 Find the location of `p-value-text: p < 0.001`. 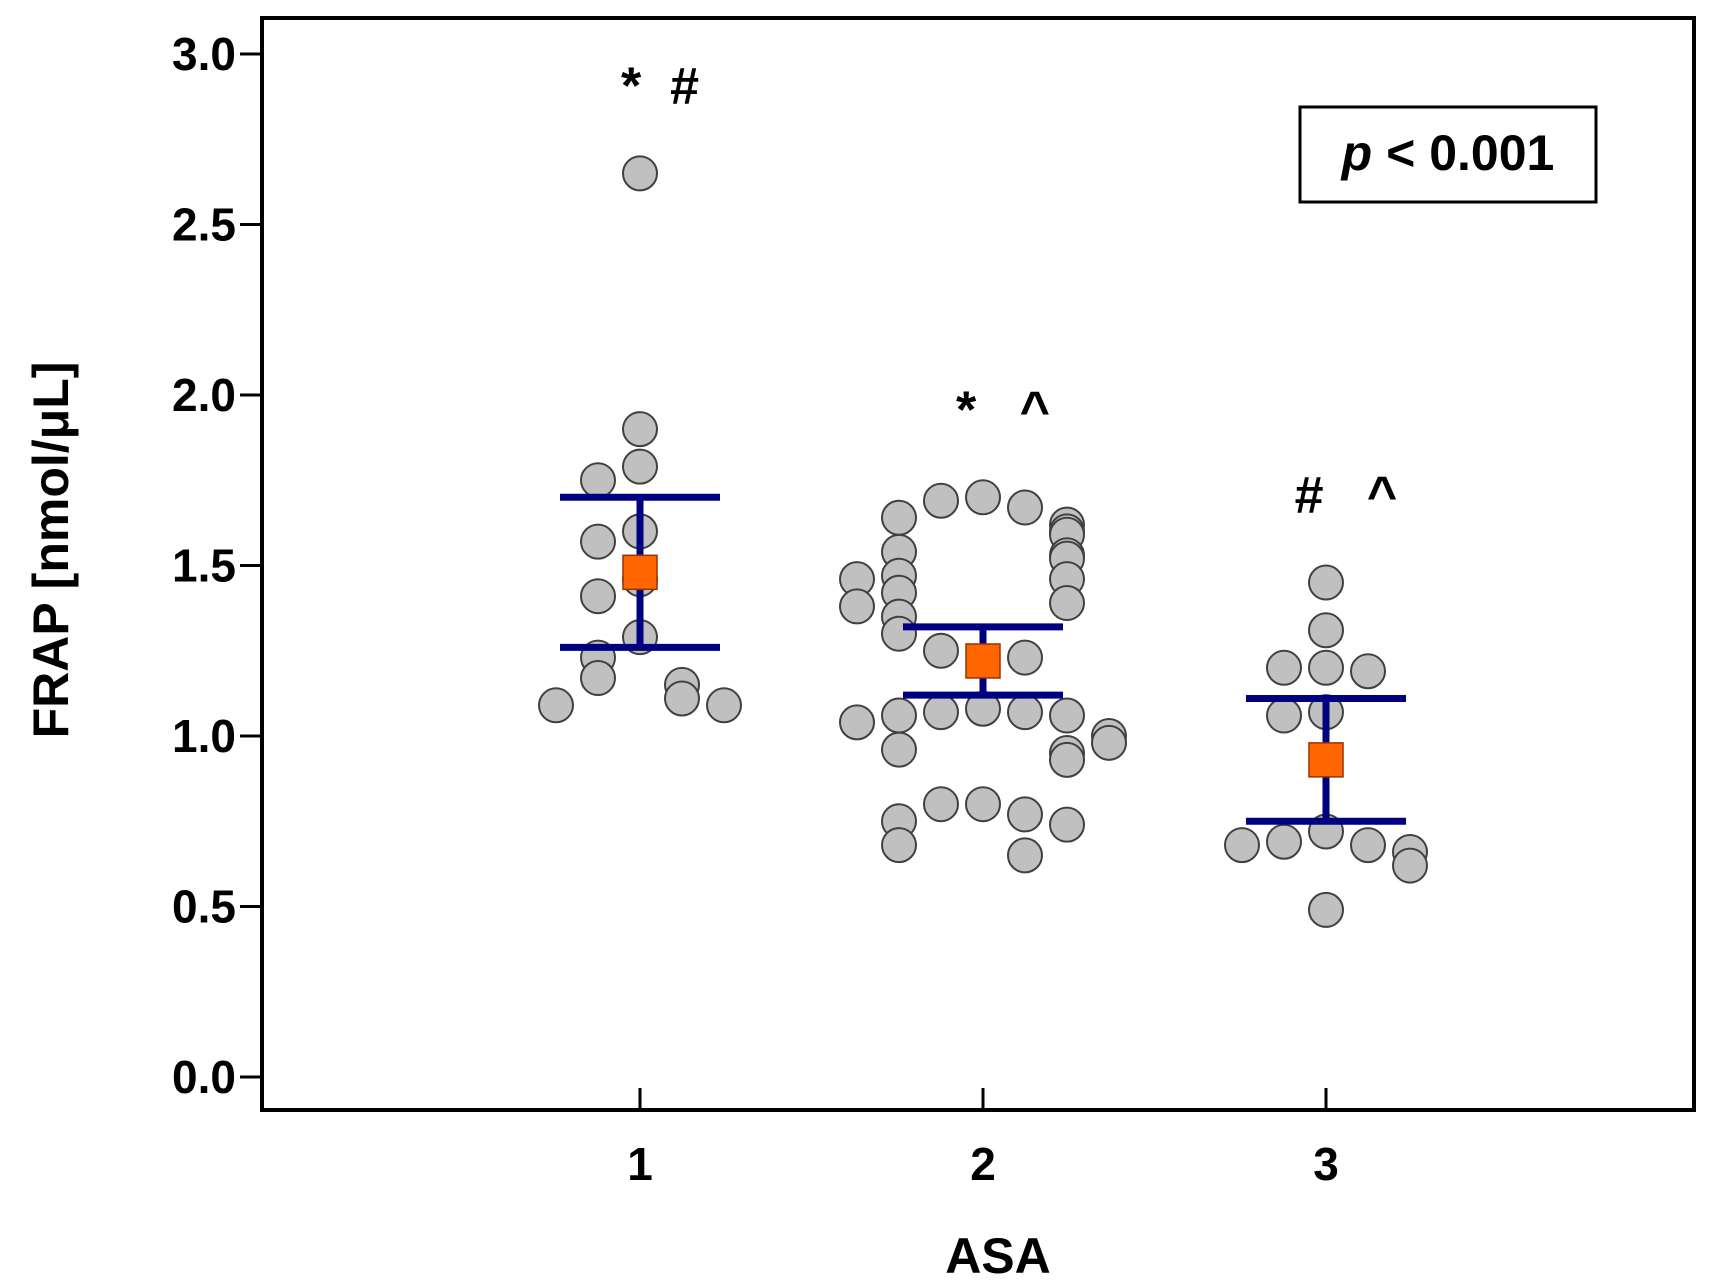

p-value-text: p < 0.001 is located at coordinates (1447, 153).